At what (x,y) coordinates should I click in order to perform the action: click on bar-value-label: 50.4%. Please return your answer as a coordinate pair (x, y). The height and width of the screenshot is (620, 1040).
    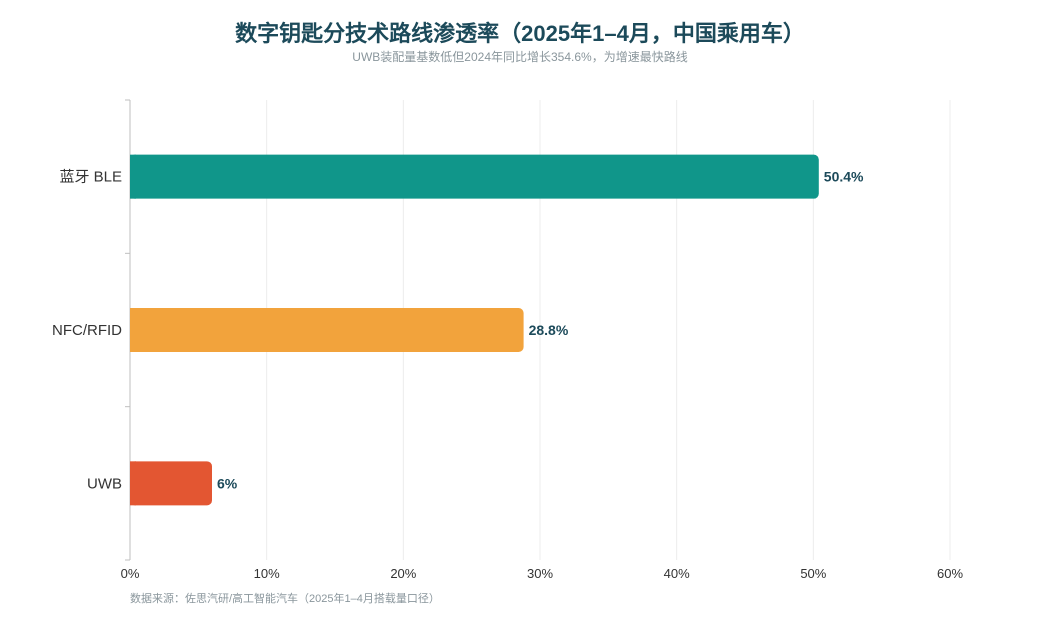
    Looking at the image, I should click on (844, 177).